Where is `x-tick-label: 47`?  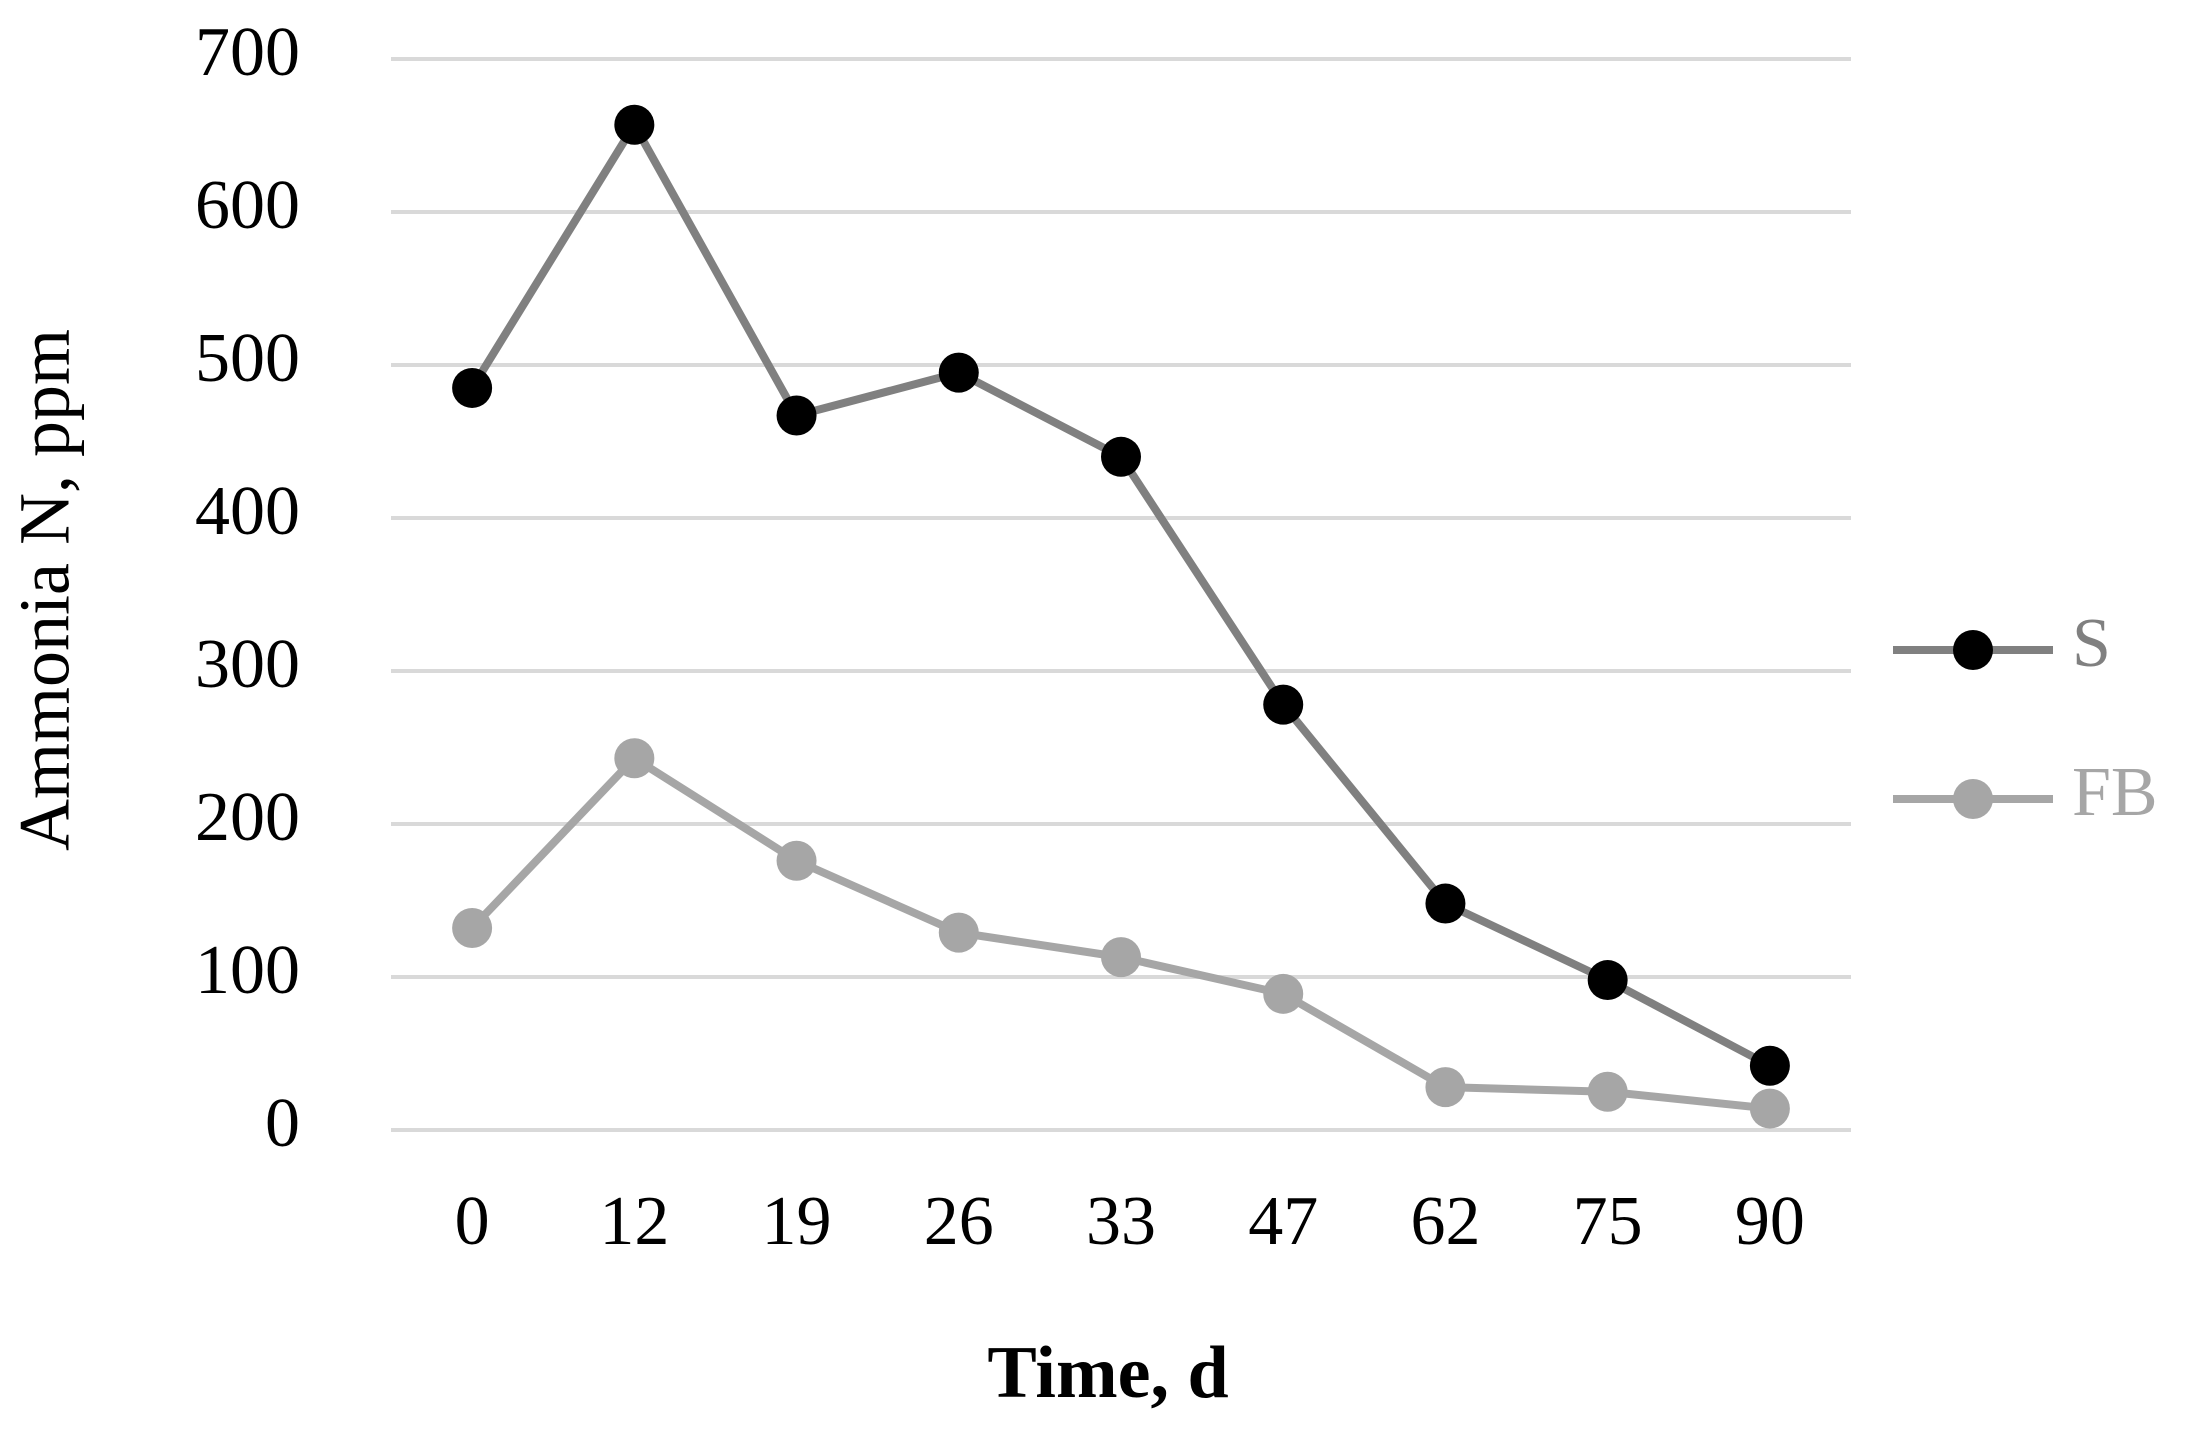
x-tick-label: 47 is located at coordinates (1283, 1221).